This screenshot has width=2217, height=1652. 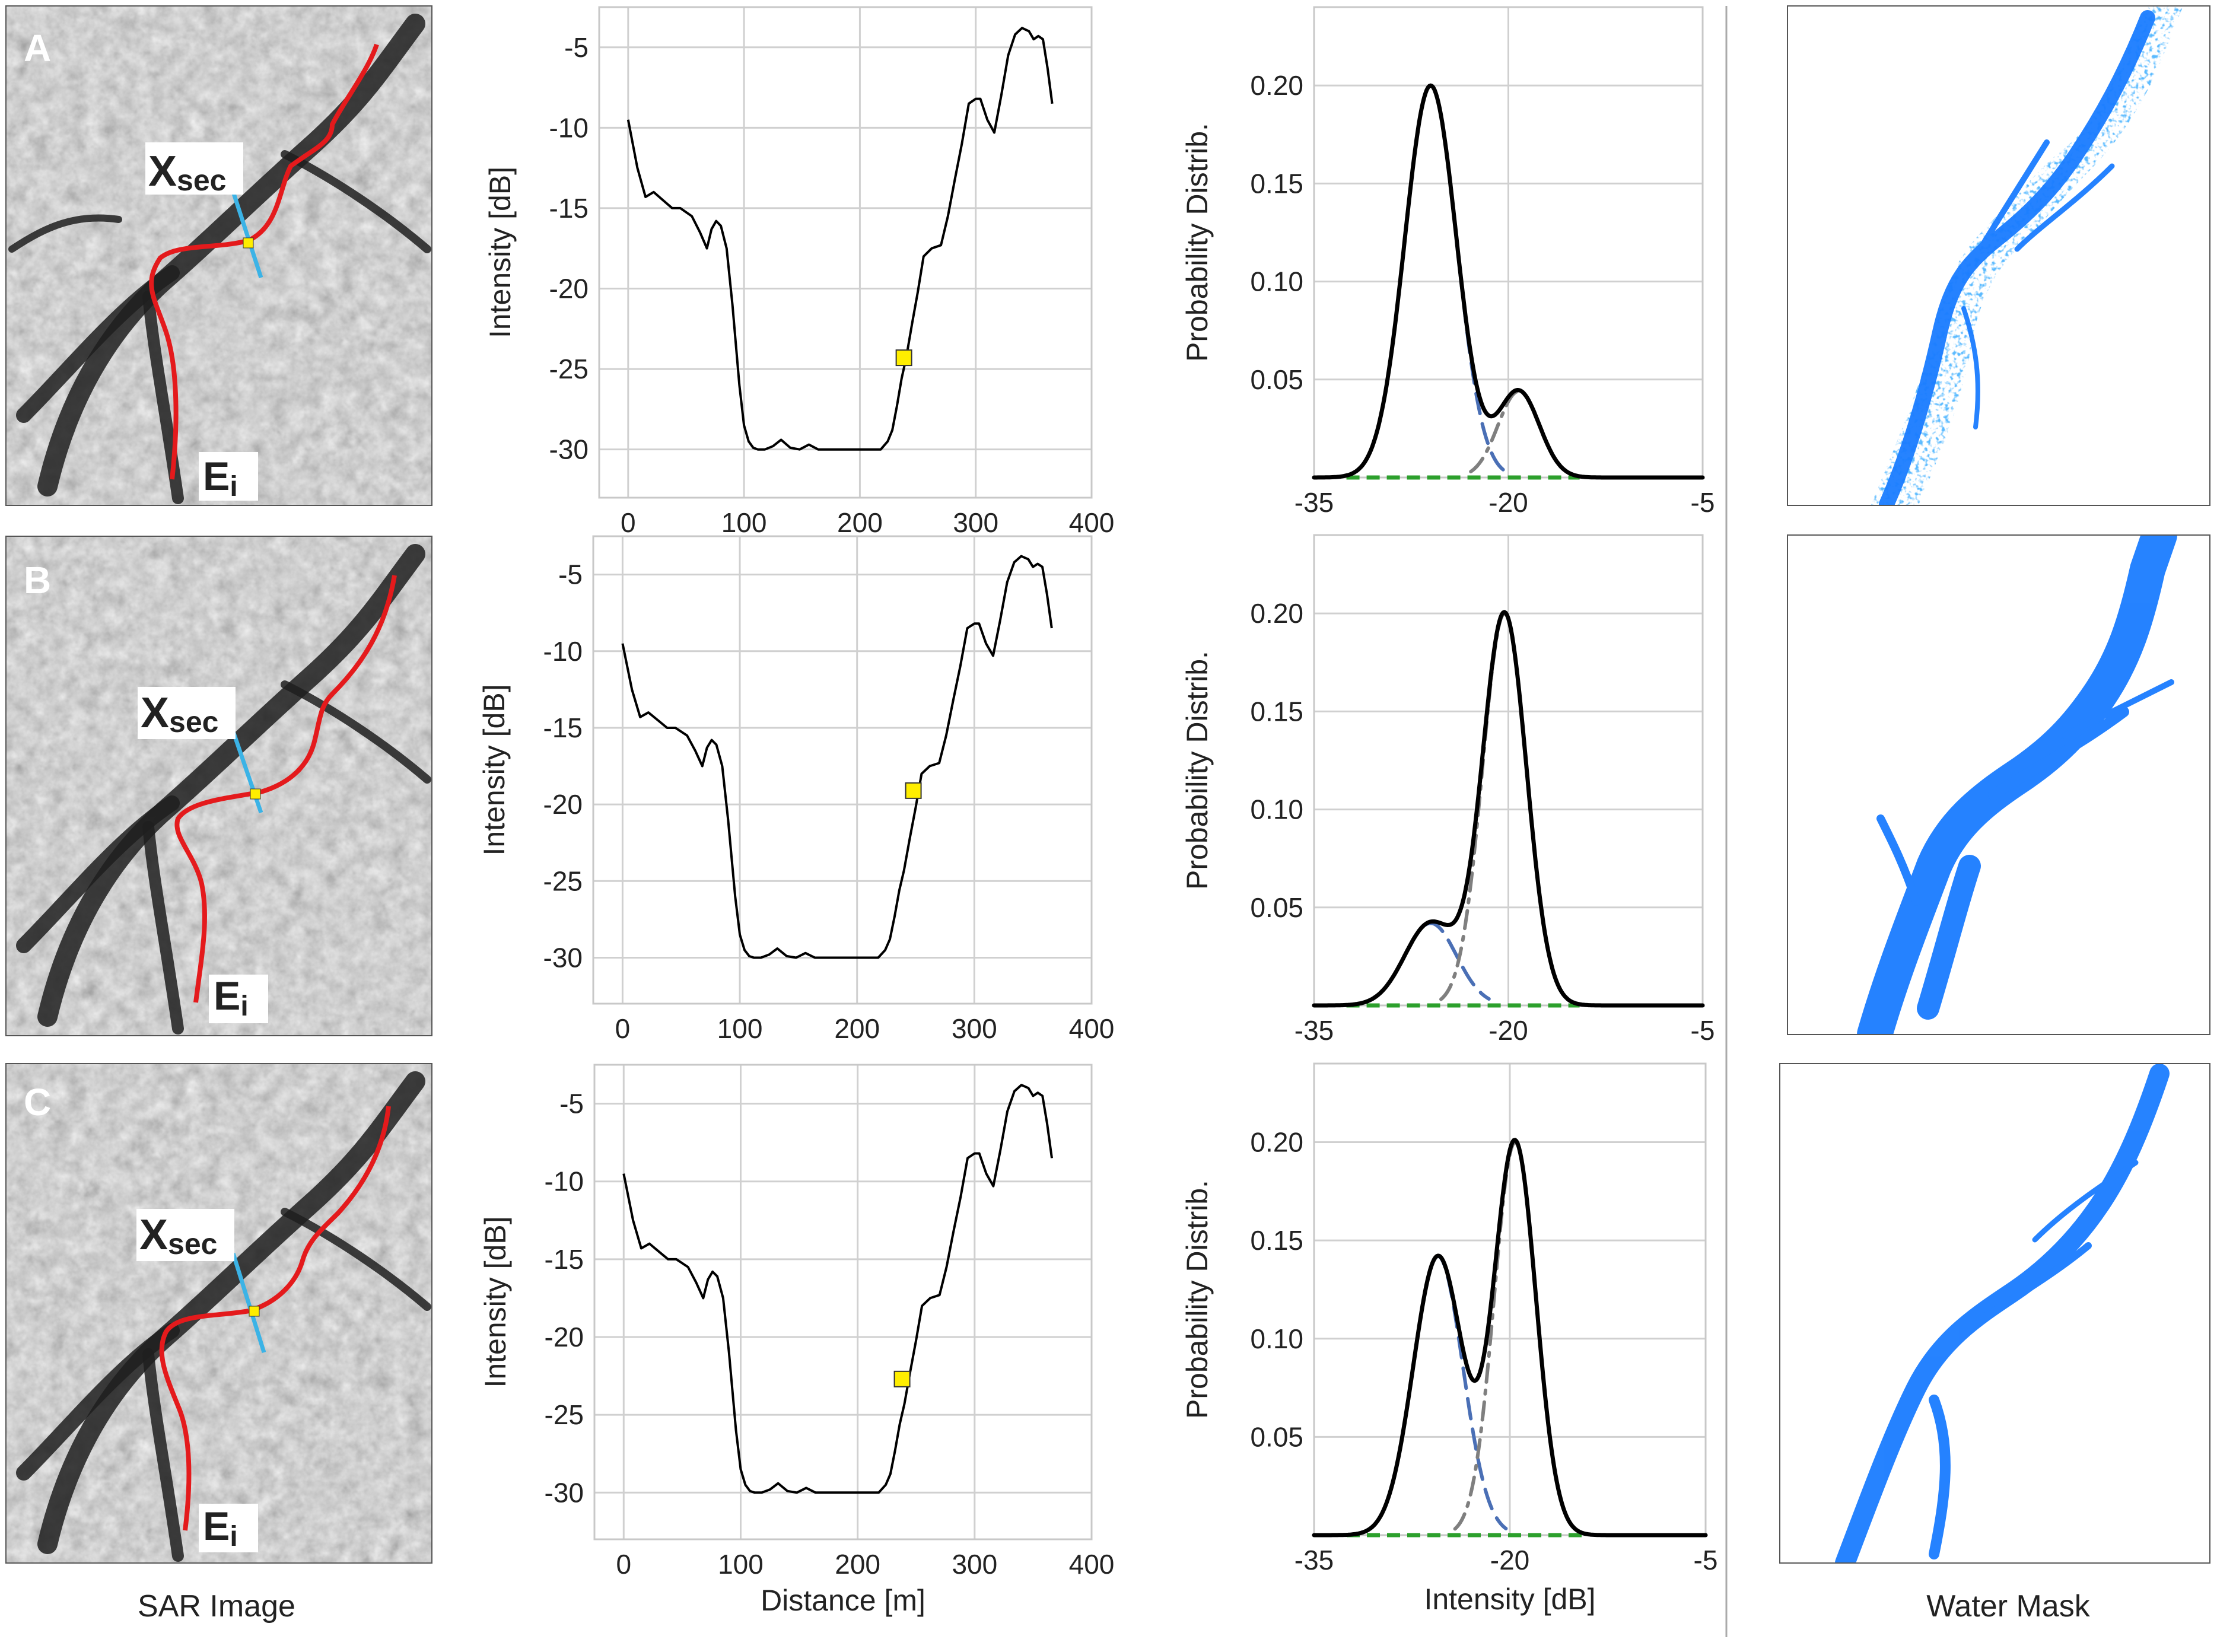 What do you see at coordinates (220, 1528) in the screenshot?
I see `ei-label-c: Ei` at bounding box center [220, 1528].